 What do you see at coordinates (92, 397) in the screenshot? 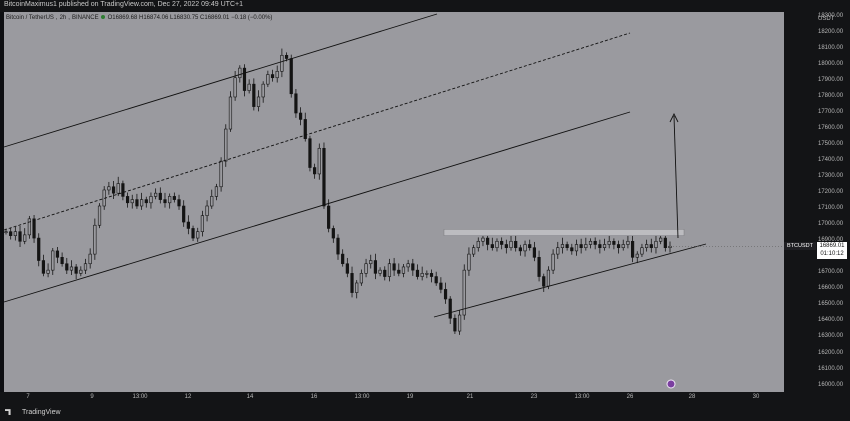
I see `time-tick-label: 9` at bounding box center [92, 397].